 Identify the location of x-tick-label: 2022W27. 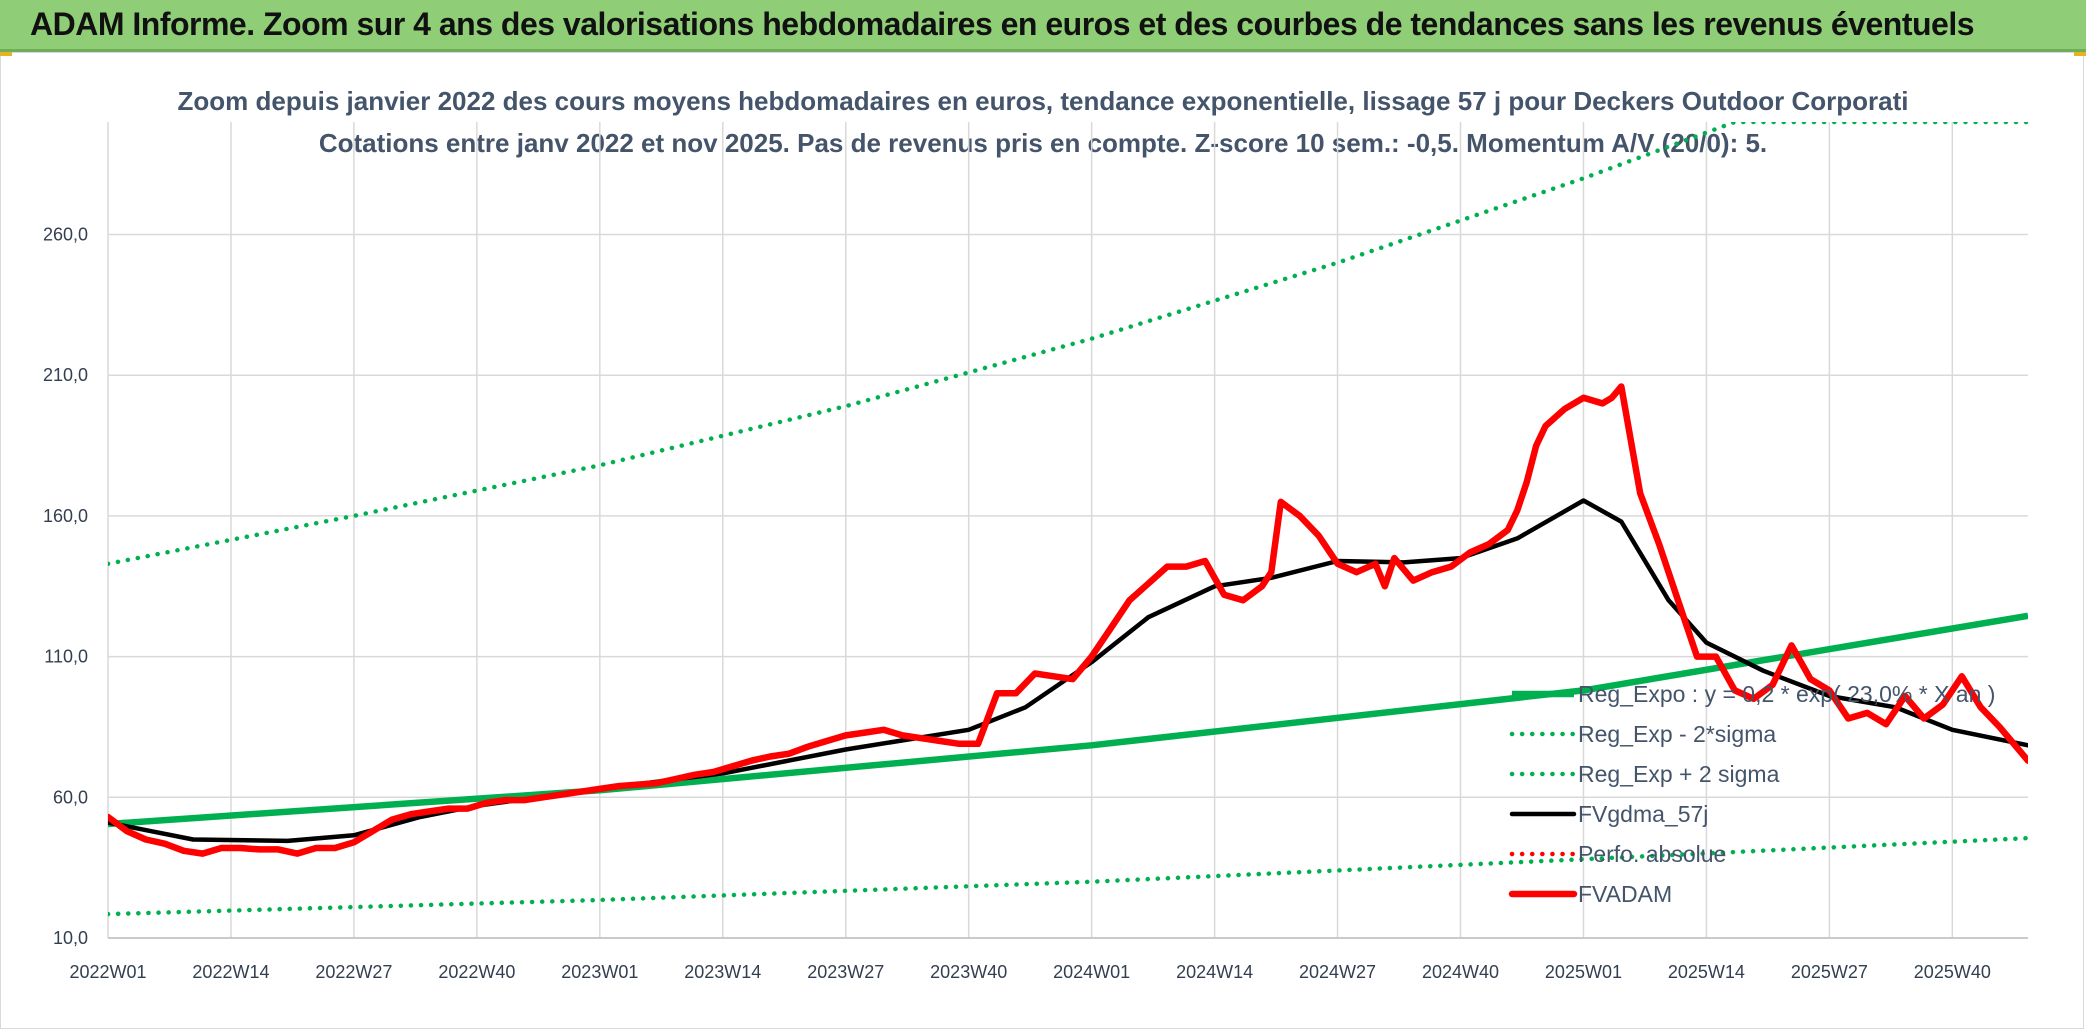
(353, 972).